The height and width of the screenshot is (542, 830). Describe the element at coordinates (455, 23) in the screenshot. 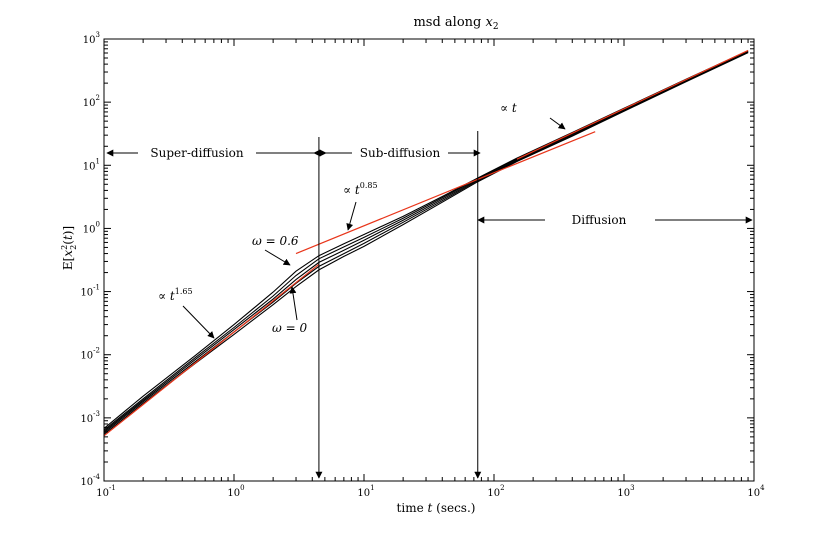

I see `chart-title: msd along x2` at that location.